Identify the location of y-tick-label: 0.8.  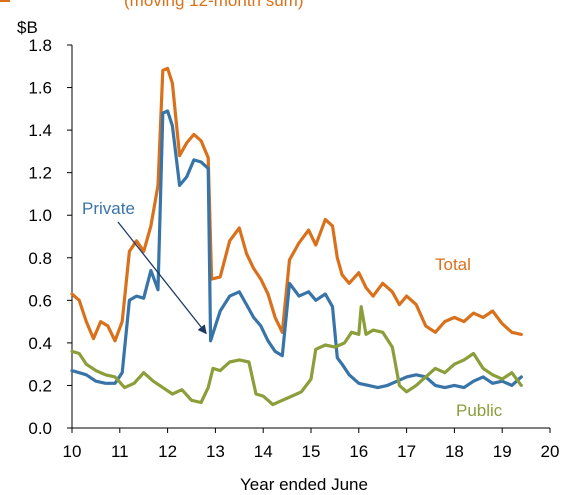
(40, 258).